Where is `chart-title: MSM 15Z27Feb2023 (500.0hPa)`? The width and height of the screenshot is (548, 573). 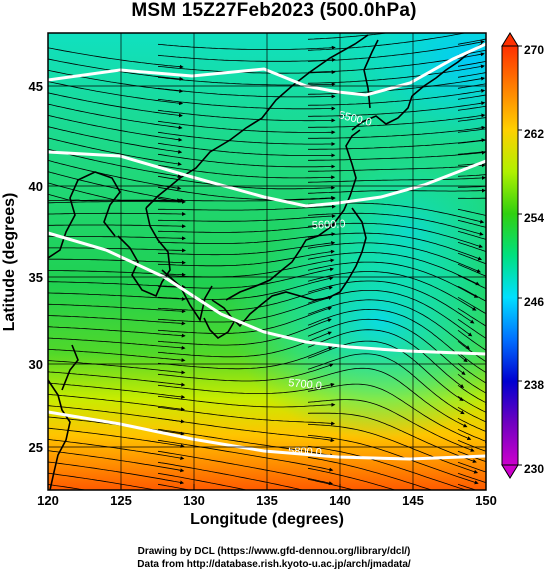 chart-title: MSM 15Z27Feb2023 (500.0hPa) is located at coordinates (274, 10).